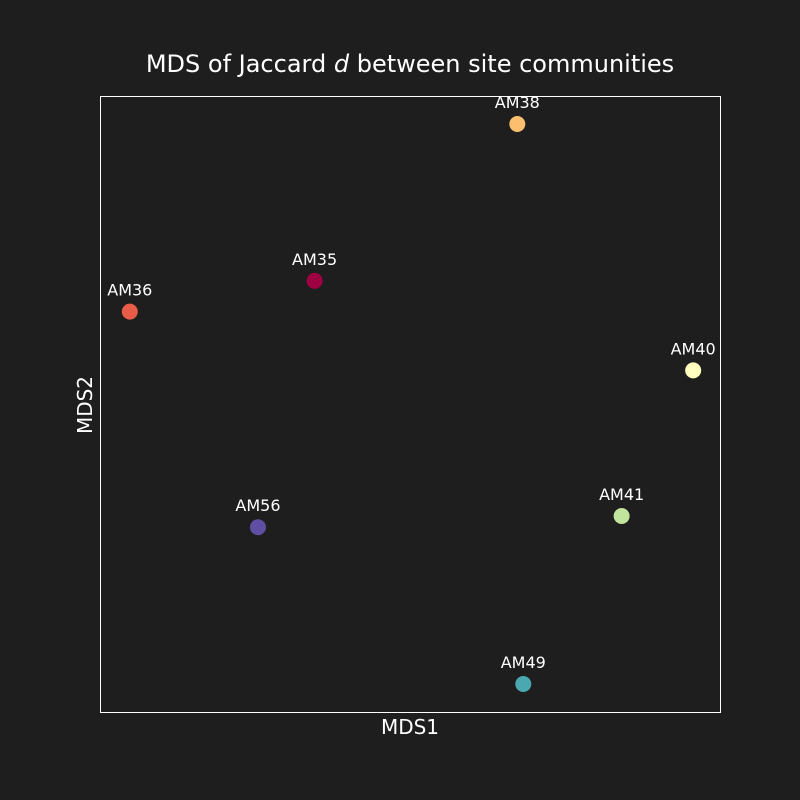 This screenshot has height=800, width=800. I want to click on point-am35, so click(314, 280).